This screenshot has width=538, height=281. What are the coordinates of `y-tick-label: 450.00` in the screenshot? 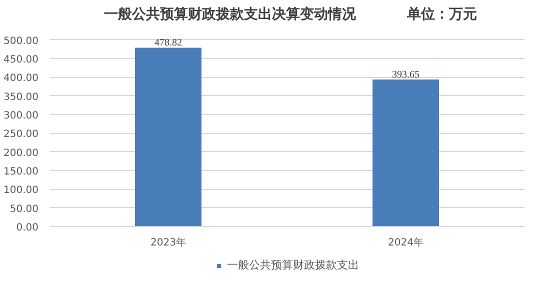 It's located at (21, 60).